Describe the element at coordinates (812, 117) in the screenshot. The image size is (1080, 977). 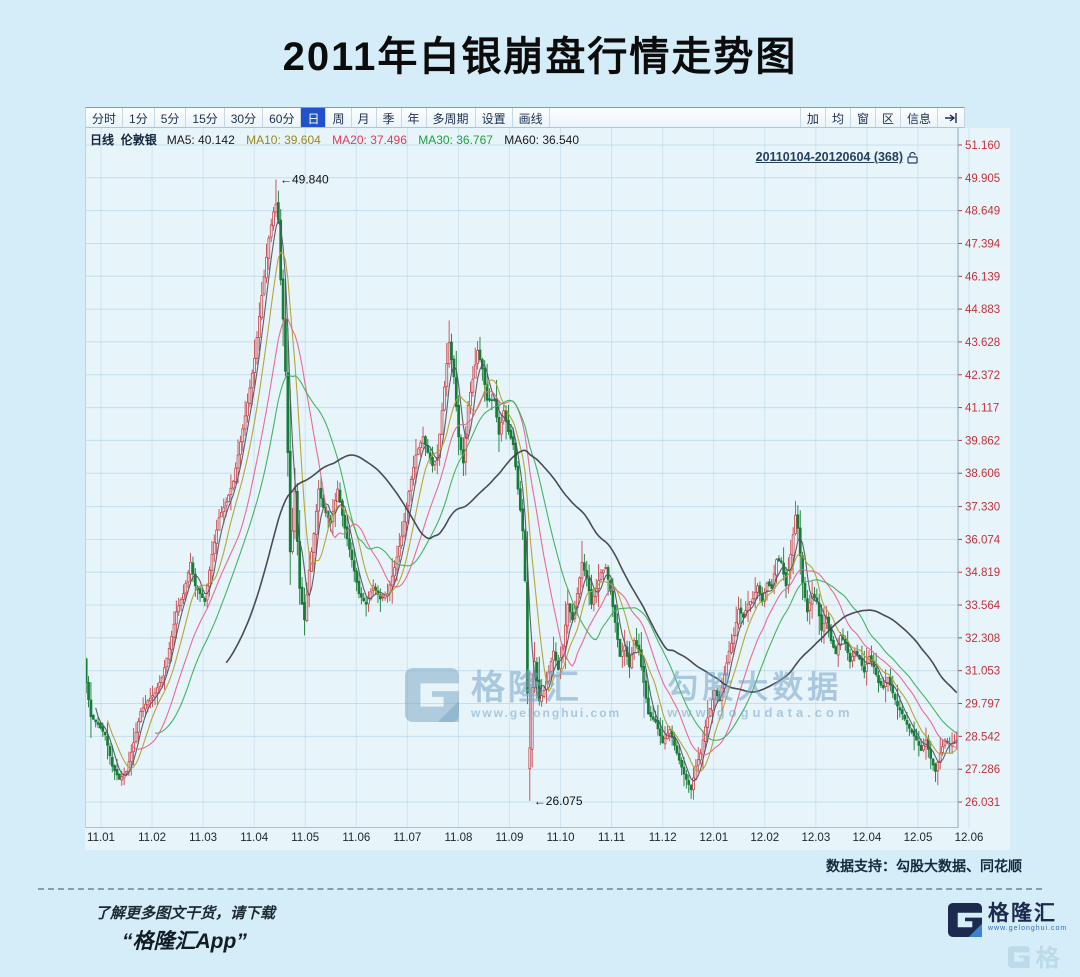
I see `add-indicator-button: 加` at that location.